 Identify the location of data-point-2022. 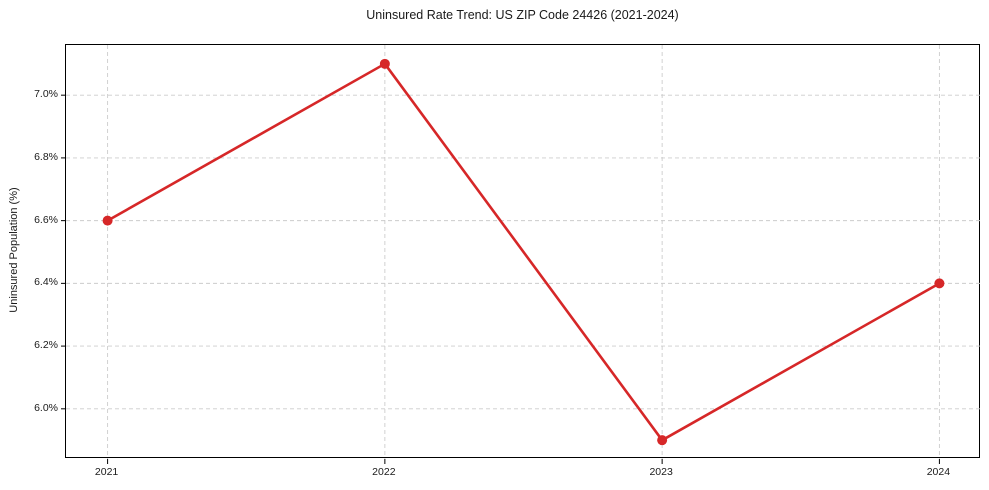
(384, 63).